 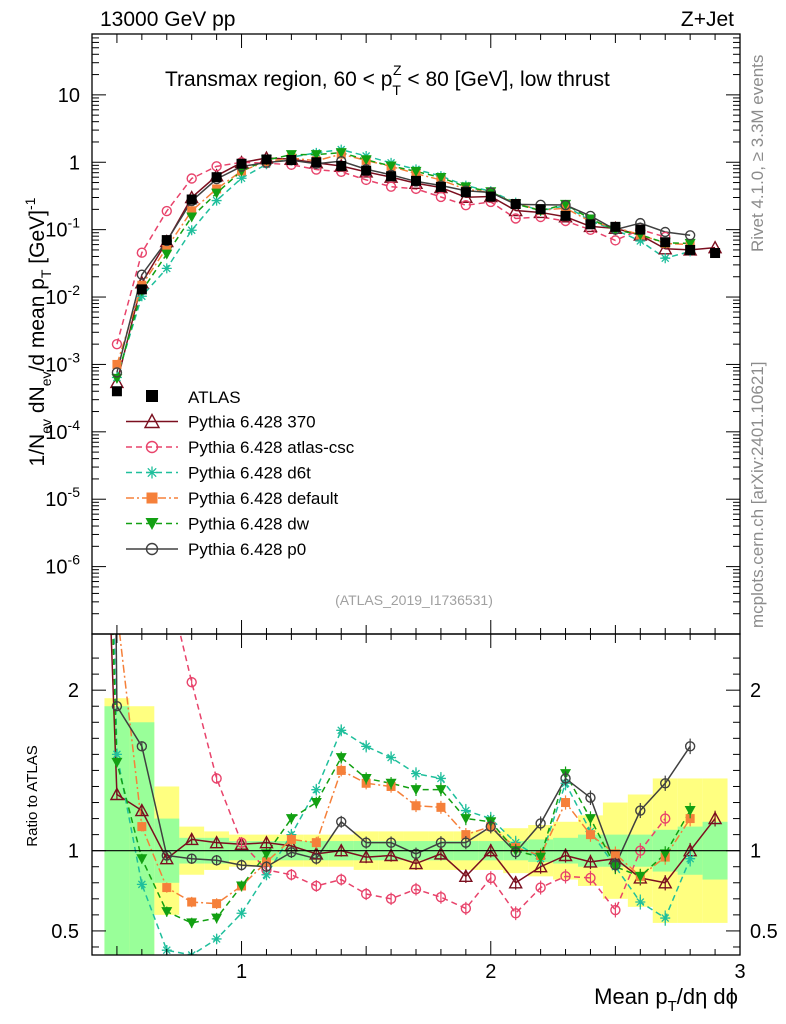 What do you see at coordinates (65, 932) in the screenshot?
I see `ratio-tick-label-left: 0.5` at bounding box center [65, 932].